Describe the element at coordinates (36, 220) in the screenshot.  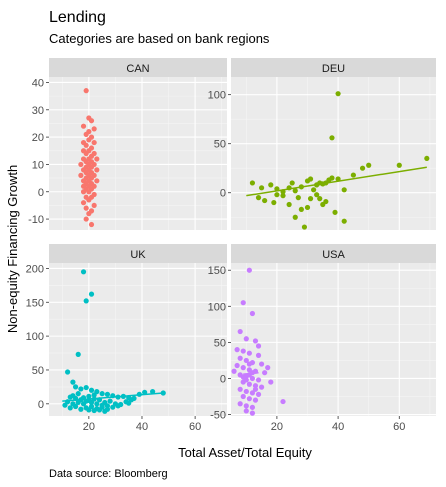
I see `y-tick-label: -10` at that location.